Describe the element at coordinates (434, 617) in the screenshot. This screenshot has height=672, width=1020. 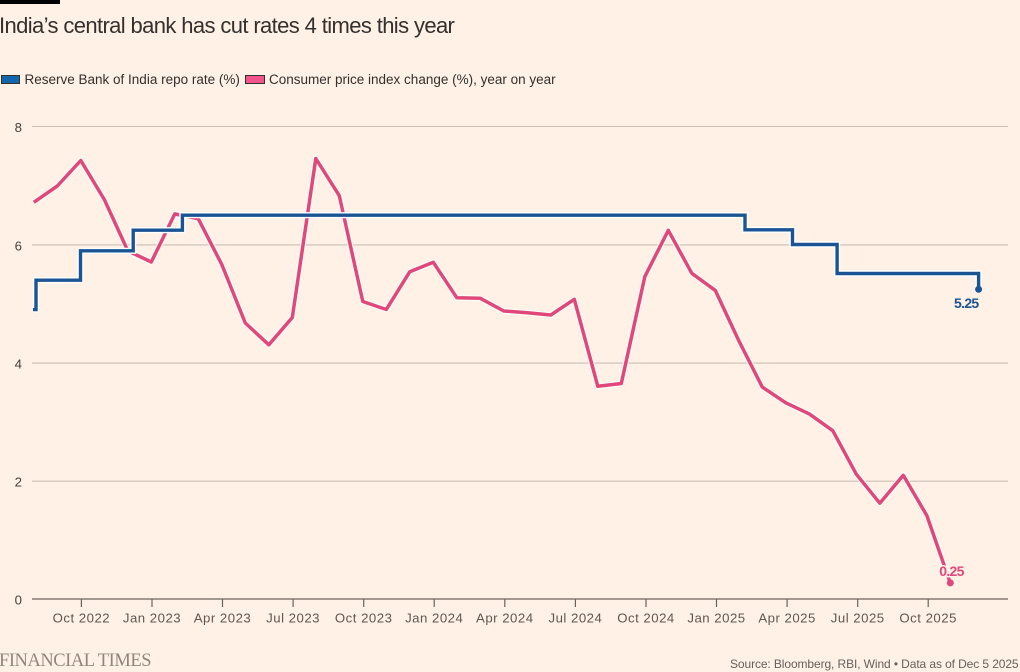
I see `svg-text: Jan 2024` at that location.